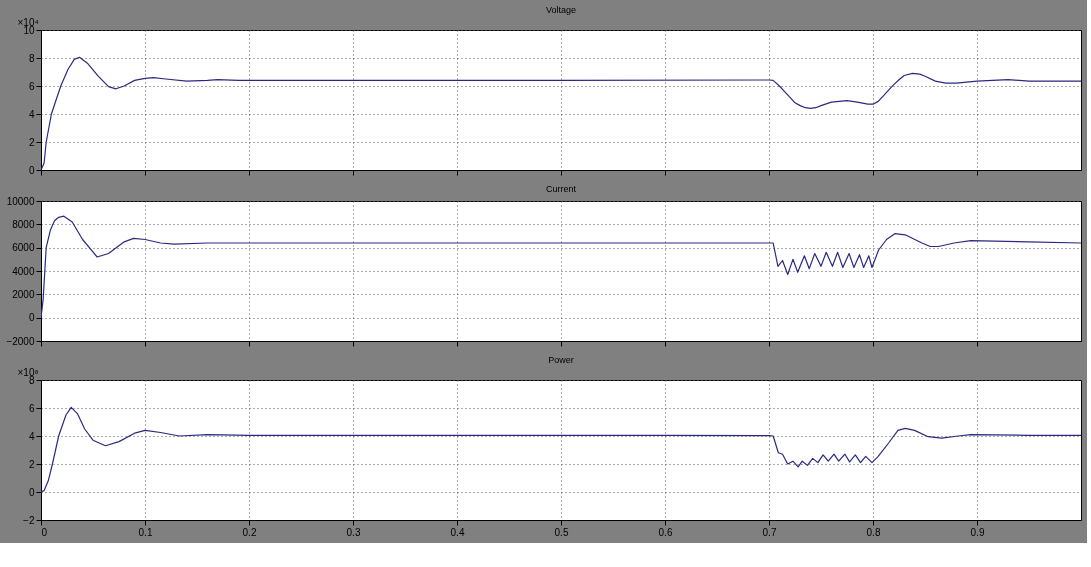 Image resolution: width=1091 pixels, height=567 pixels. Describe the element at coordinates (561, 449) in the screenshot. I see `line-series` at that location.